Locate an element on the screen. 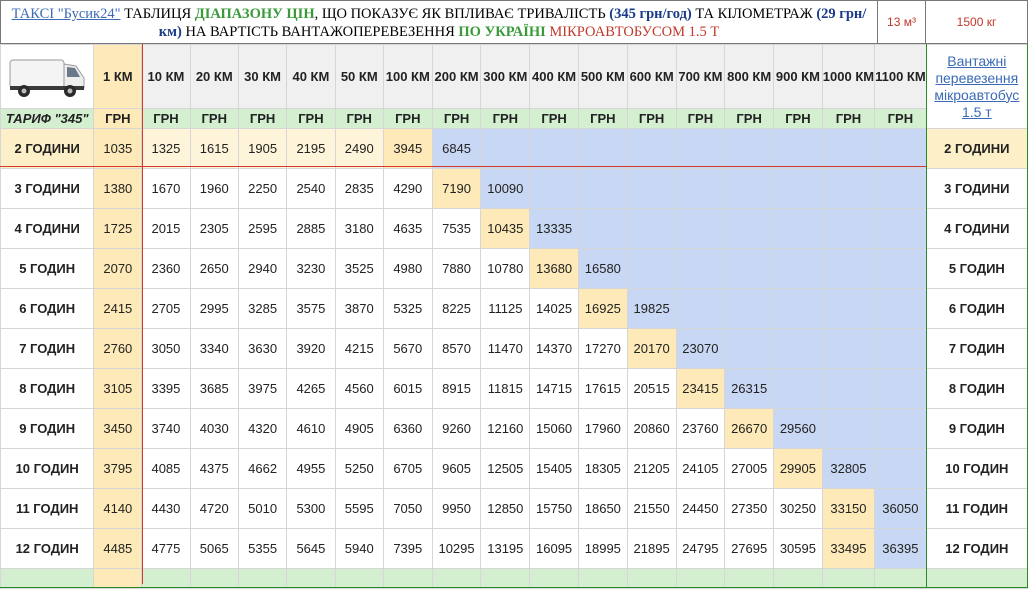 The width and height of the screenshot is (1028, 589). price-cell: 5250 is located at coordinates (359, 468).